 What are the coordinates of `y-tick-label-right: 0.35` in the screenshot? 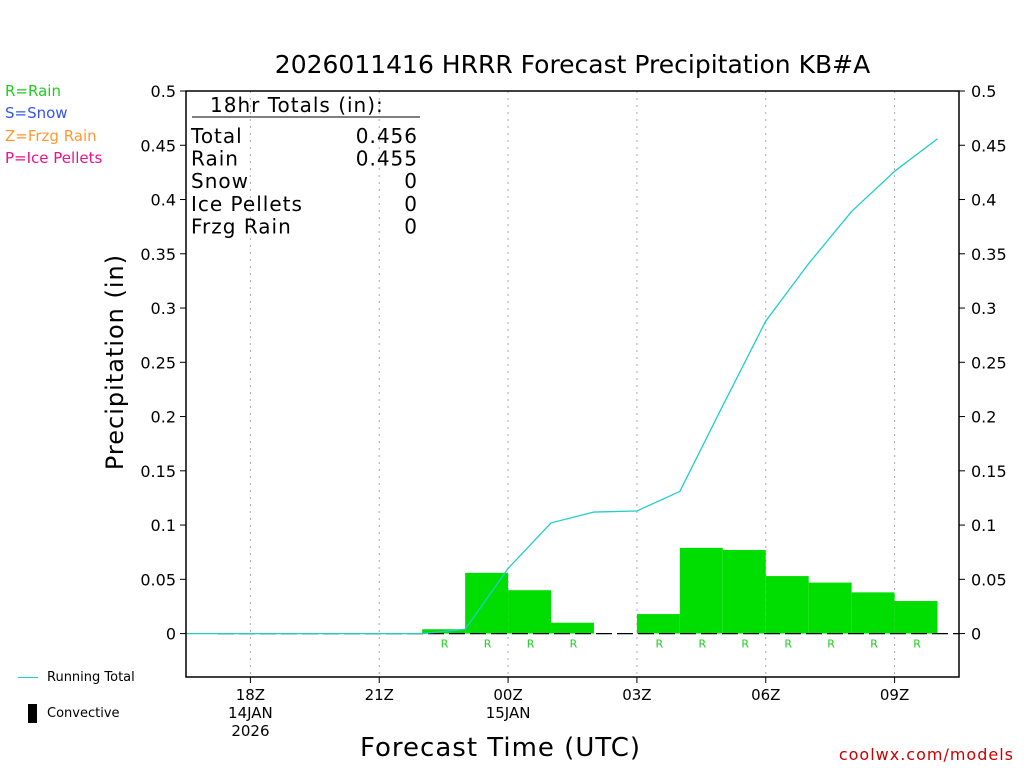 It's located at (989, 254).